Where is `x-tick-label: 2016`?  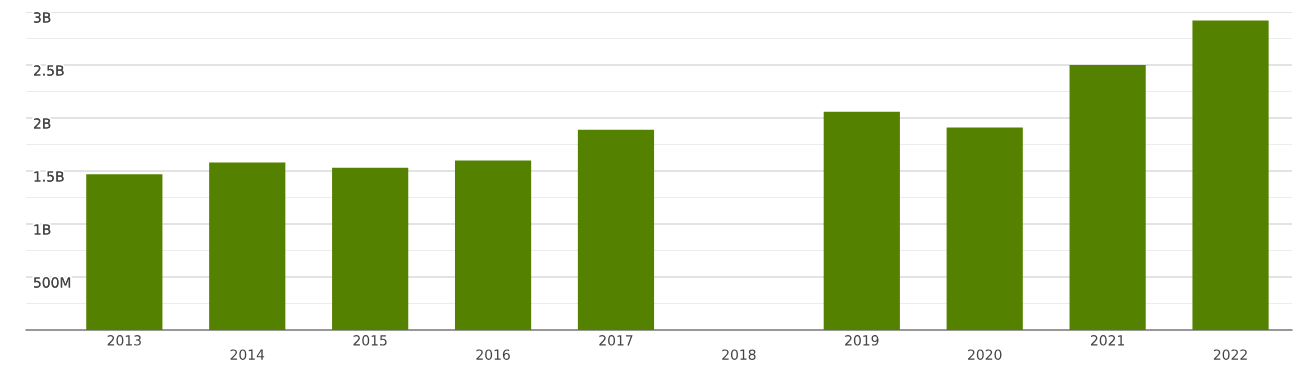 x-tick-label: 2016 is located at coordinates (493, 354).